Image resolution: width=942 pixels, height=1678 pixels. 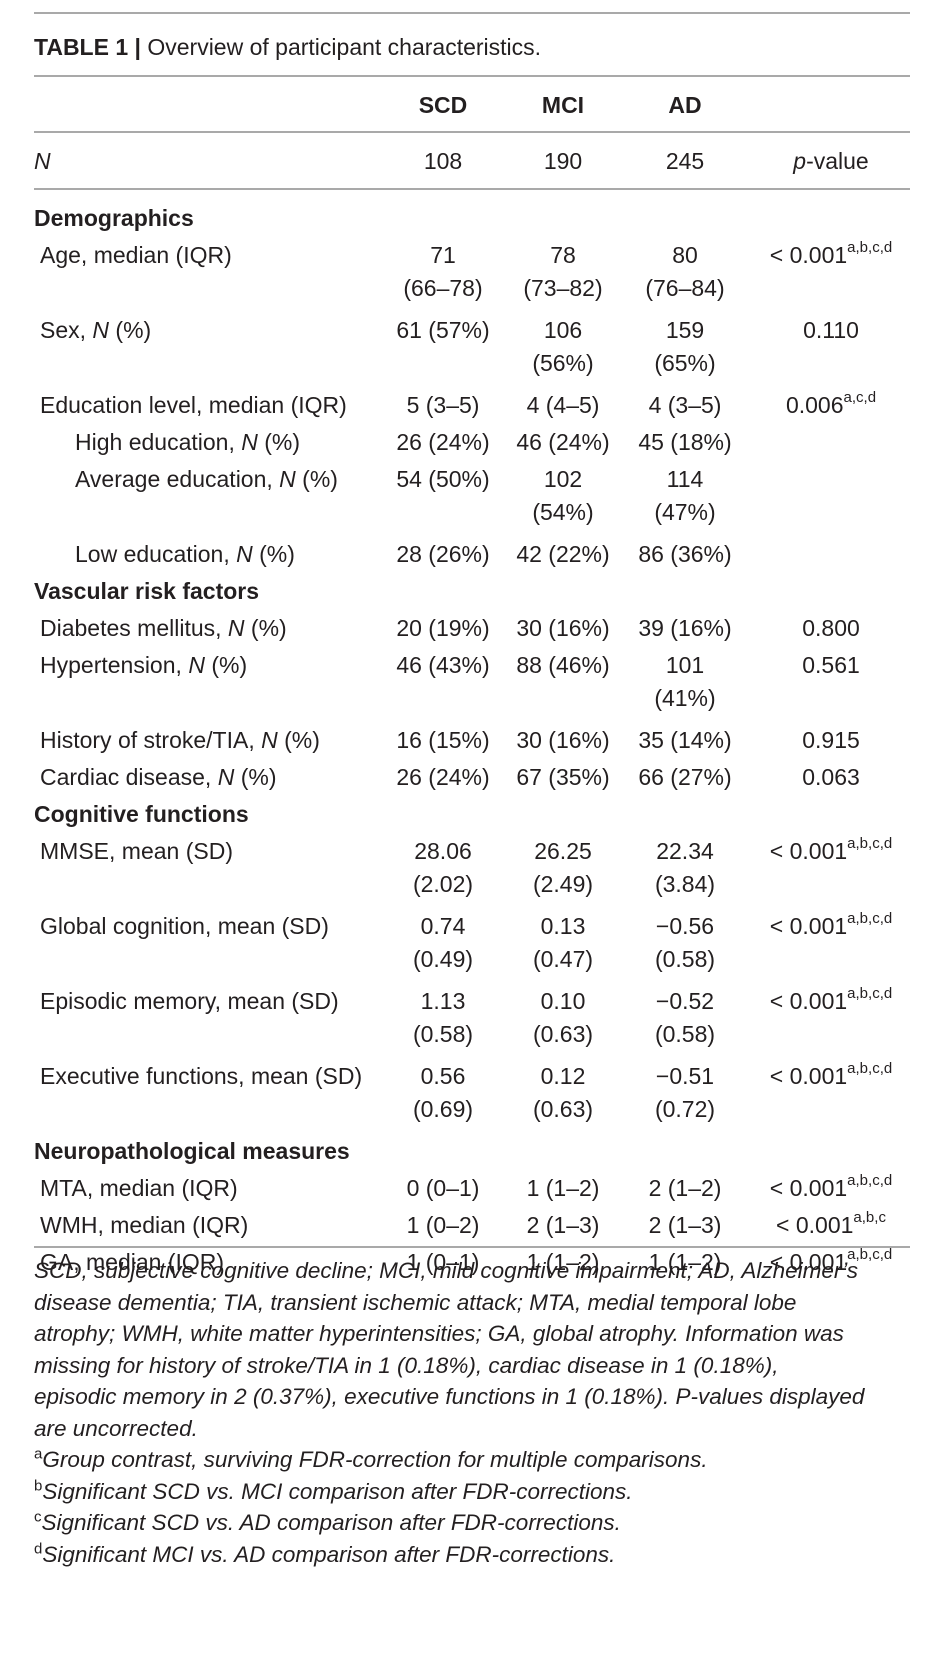 I want to click on cell-line: 20 (19%), so click(x=443, y=628).